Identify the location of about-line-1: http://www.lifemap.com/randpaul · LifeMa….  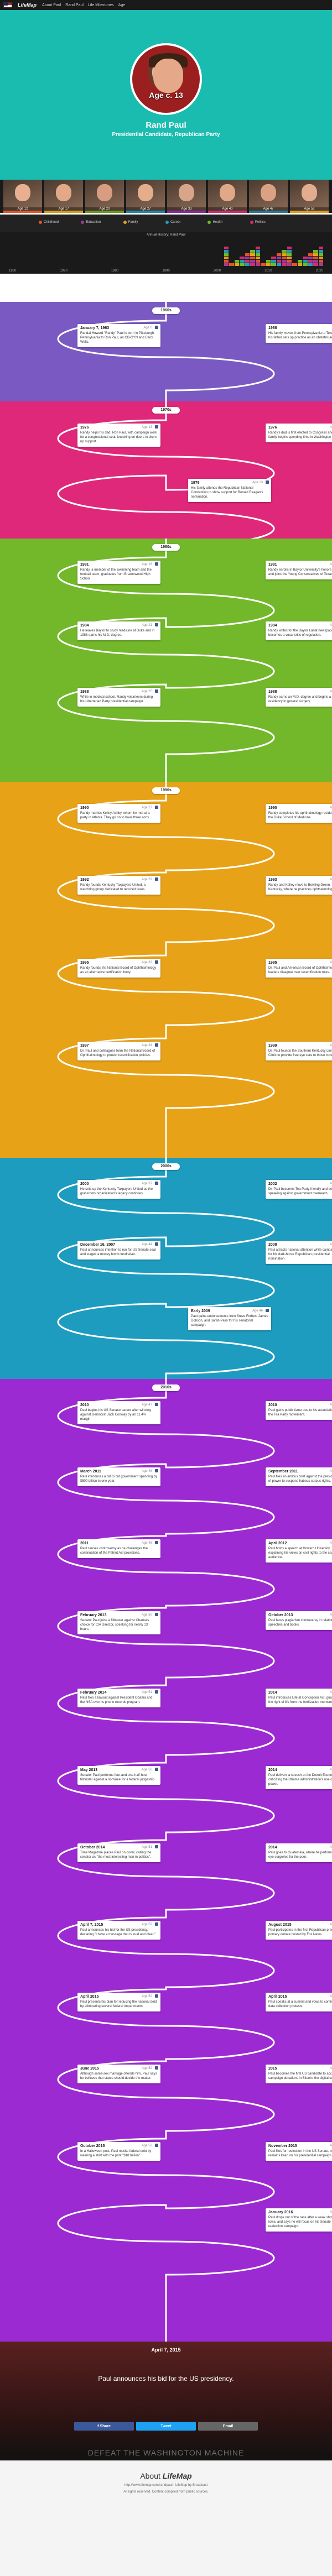
(166, 2485).